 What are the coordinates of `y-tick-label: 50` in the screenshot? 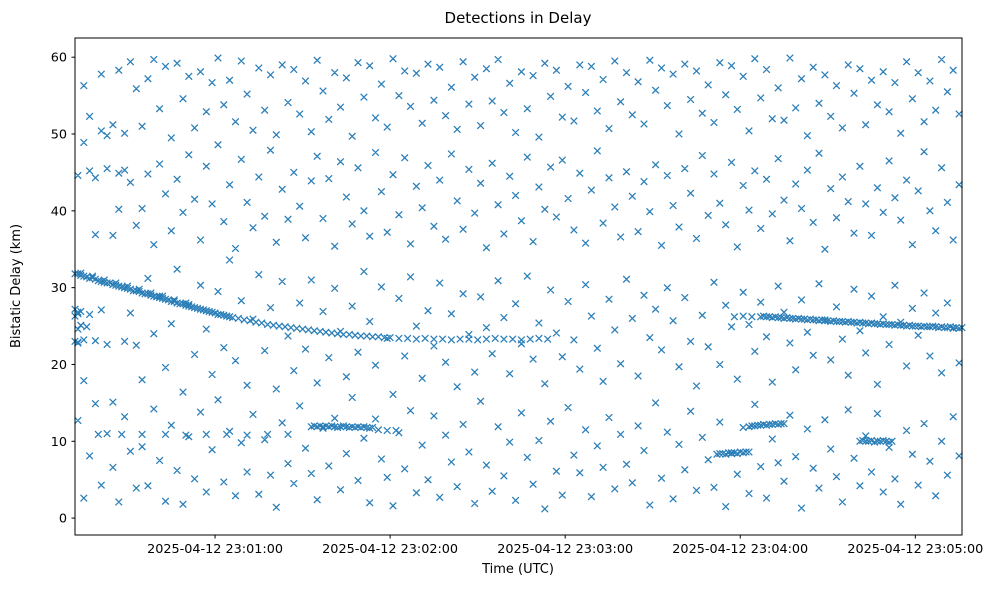 It's located at (59, 135).